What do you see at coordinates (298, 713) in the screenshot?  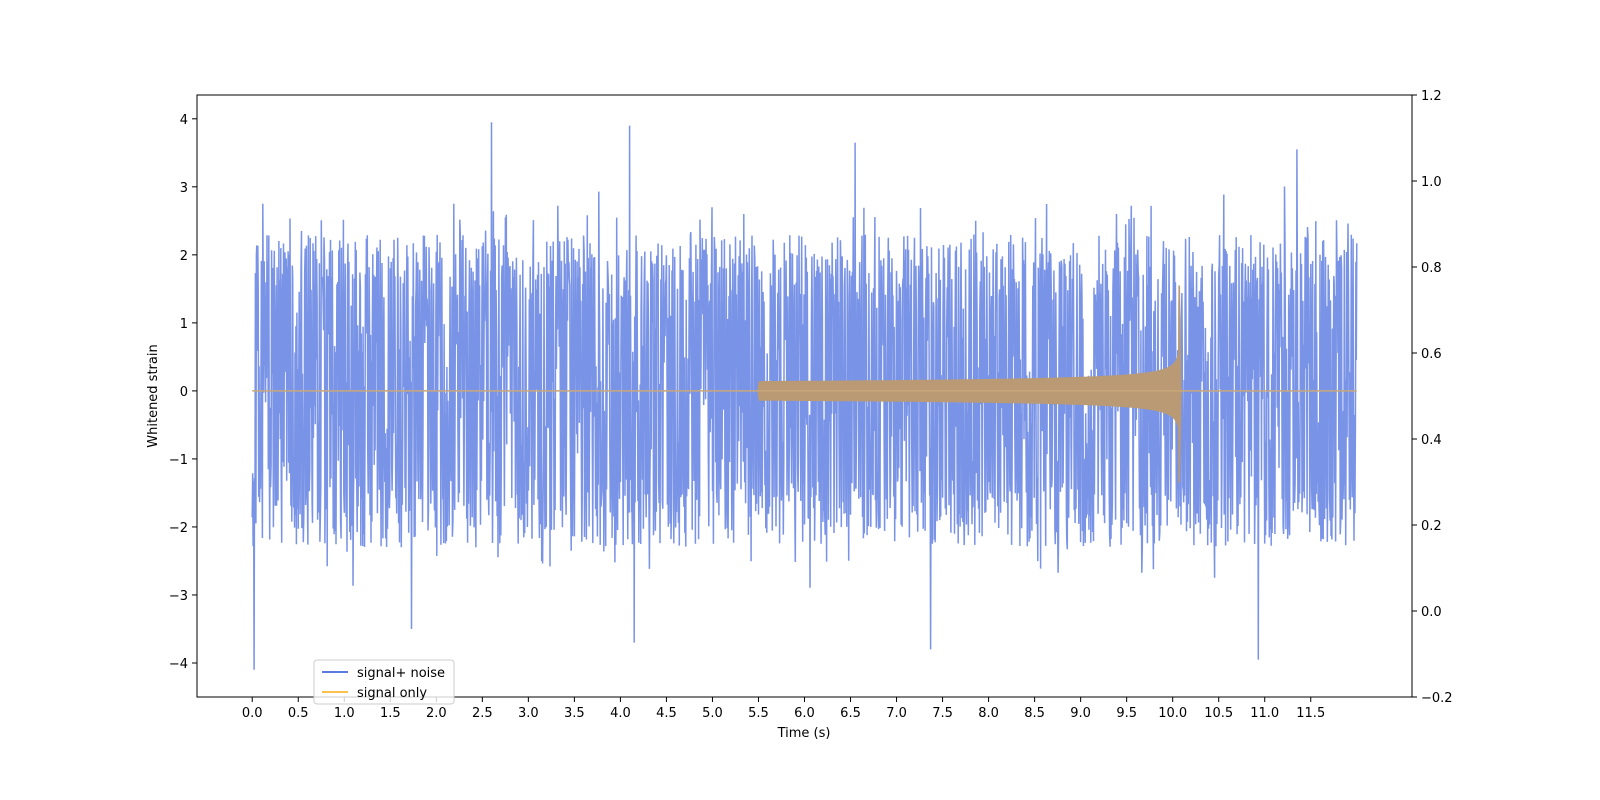 I see `x-tick-label: 0.5` at bounding box center [298, 713].